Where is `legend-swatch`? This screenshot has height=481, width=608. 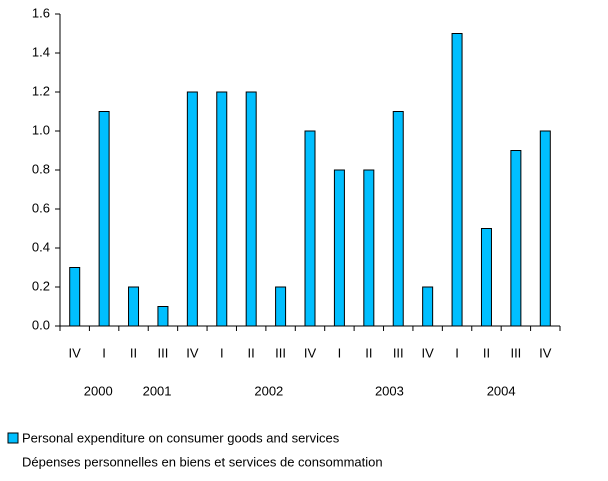
legend-swatch is located at coordinates (13, 438).